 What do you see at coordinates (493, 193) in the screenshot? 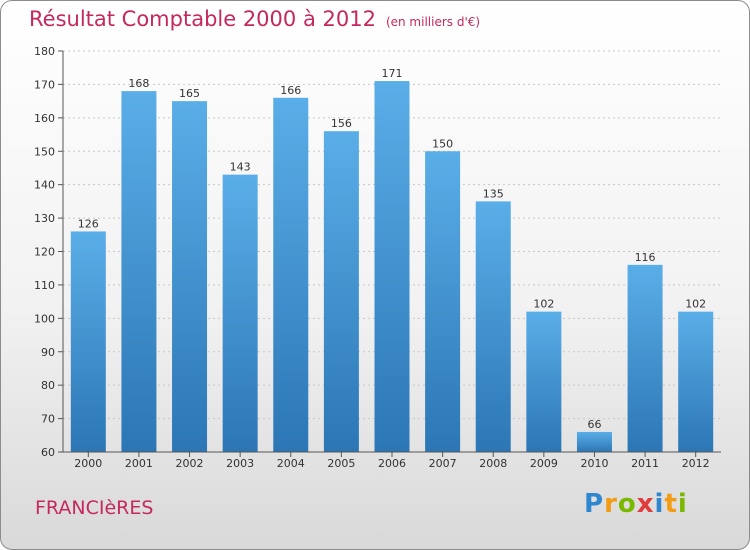
I see `data-label: 135` at bounding box center [493, 193].